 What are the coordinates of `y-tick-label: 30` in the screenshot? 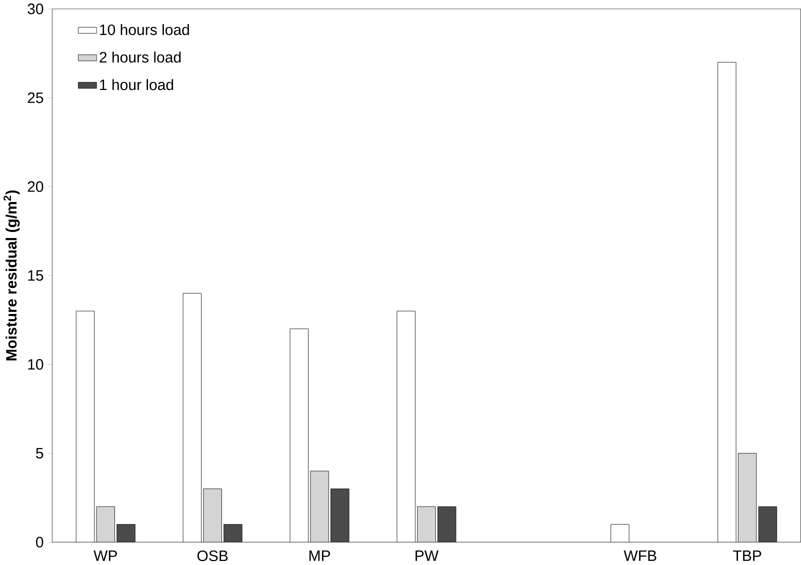 It's located at (36, 9).